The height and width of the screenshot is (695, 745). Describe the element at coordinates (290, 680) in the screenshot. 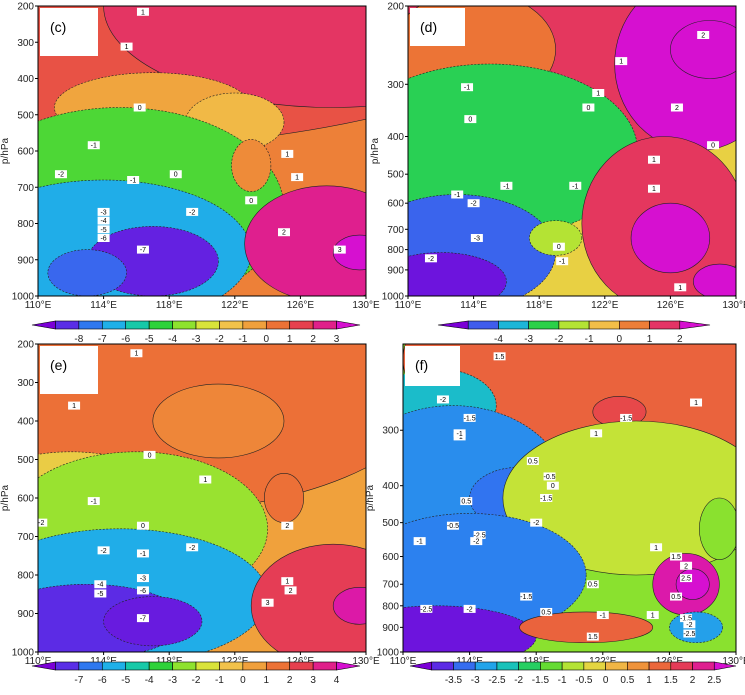

I see `colorbar-tick-label: 2` at that location.